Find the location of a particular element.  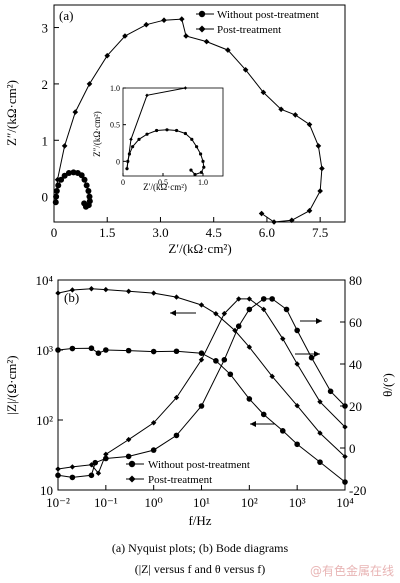

legend-marker-without is located at coordinates (202, 14).